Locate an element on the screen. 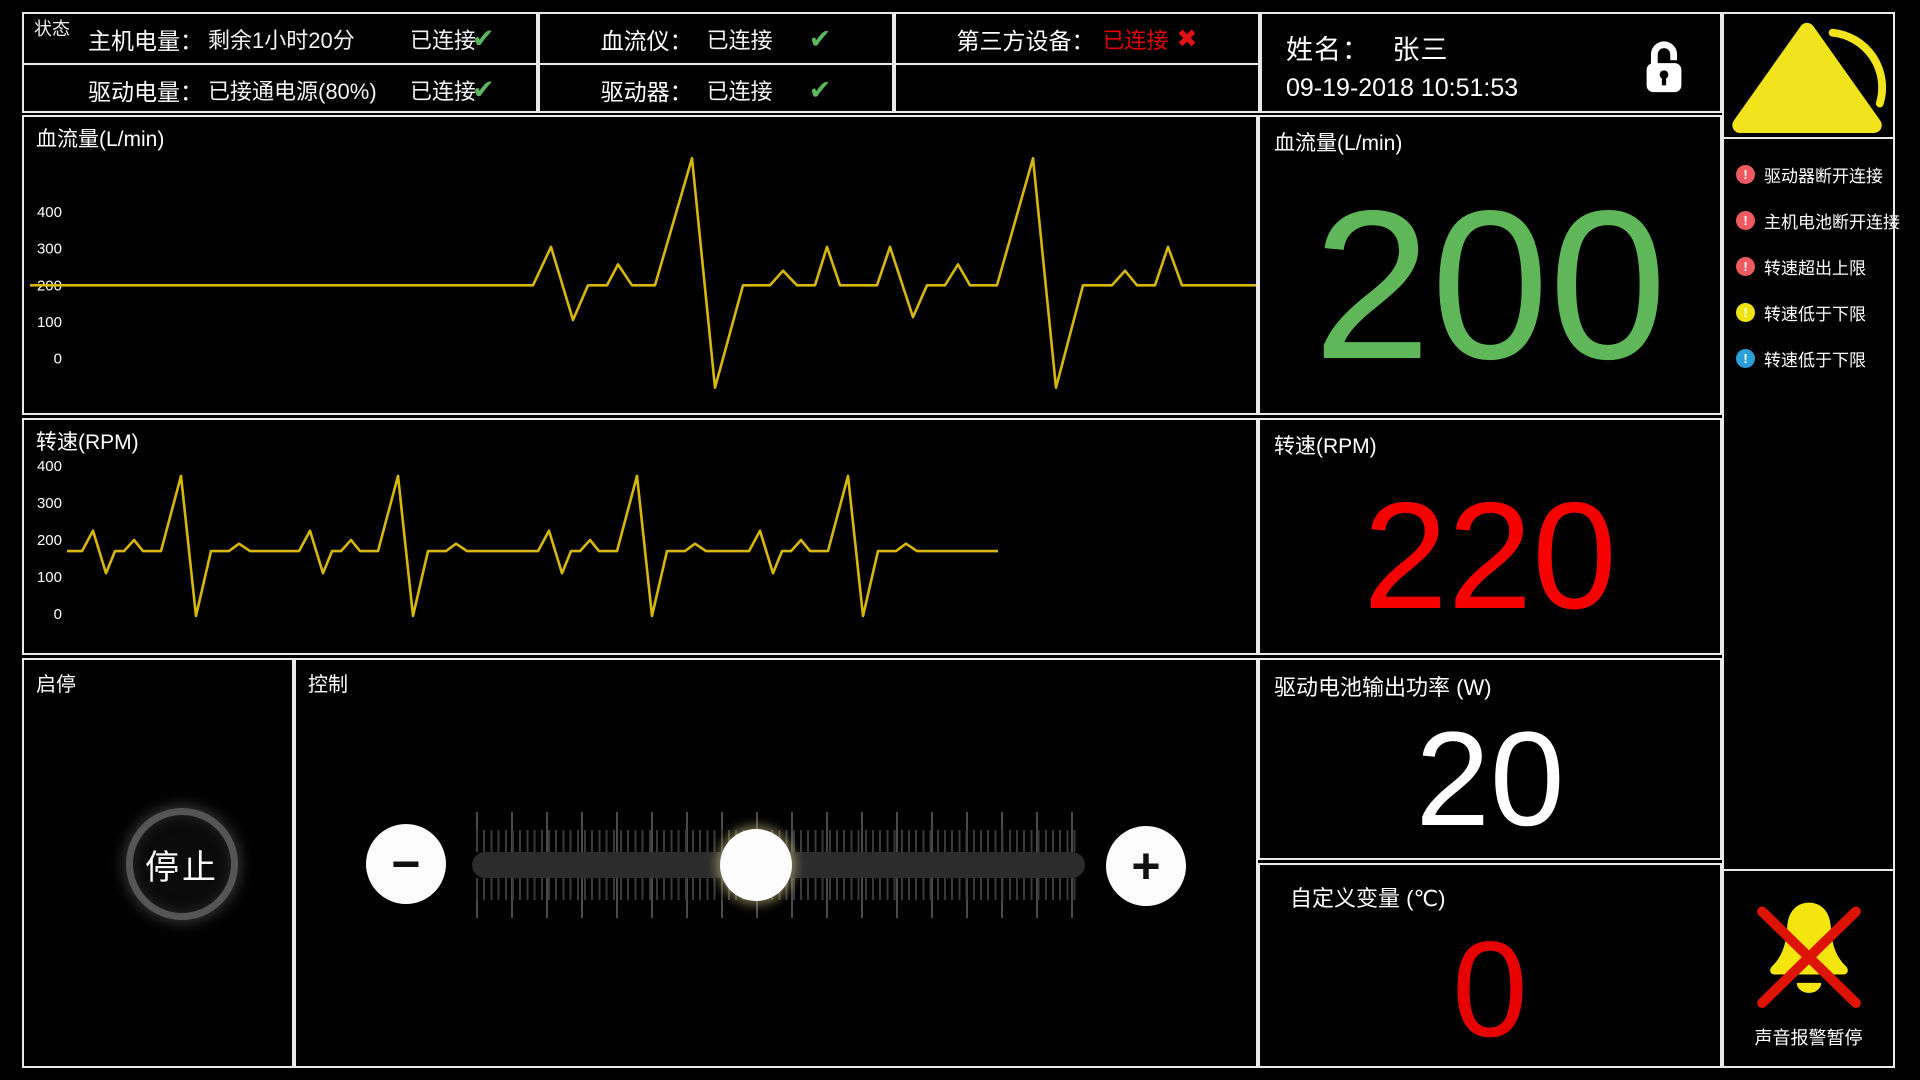 The height and width of the screenshot is (1080, 1920). drive-battery-conn: 已连接 is located at coordinates (443, 91).